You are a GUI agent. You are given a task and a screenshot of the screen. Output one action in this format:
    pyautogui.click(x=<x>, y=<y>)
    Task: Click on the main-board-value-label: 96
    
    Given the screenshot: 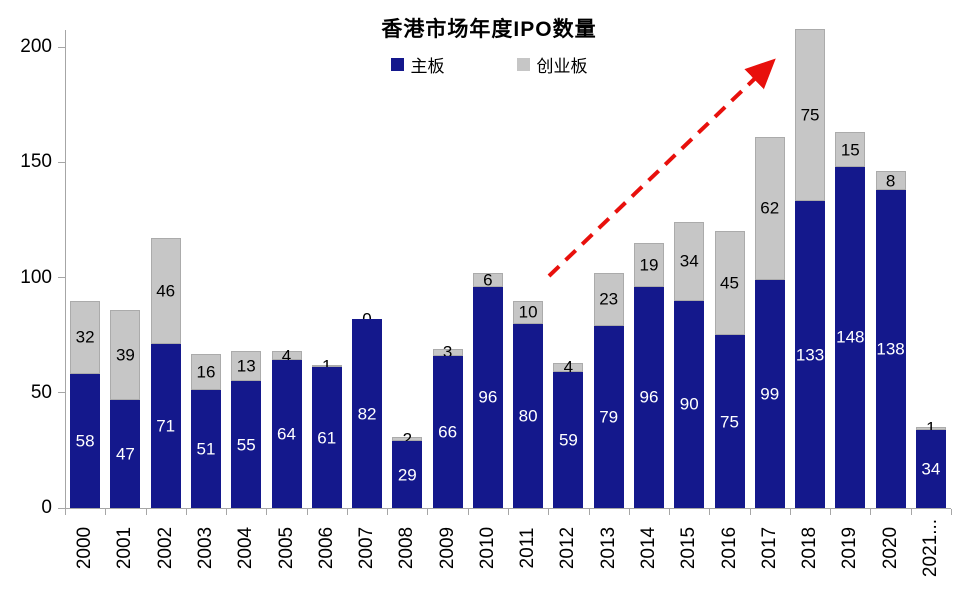 What is the action you would take?
    pyautogui.click(x=649, y=397)
    